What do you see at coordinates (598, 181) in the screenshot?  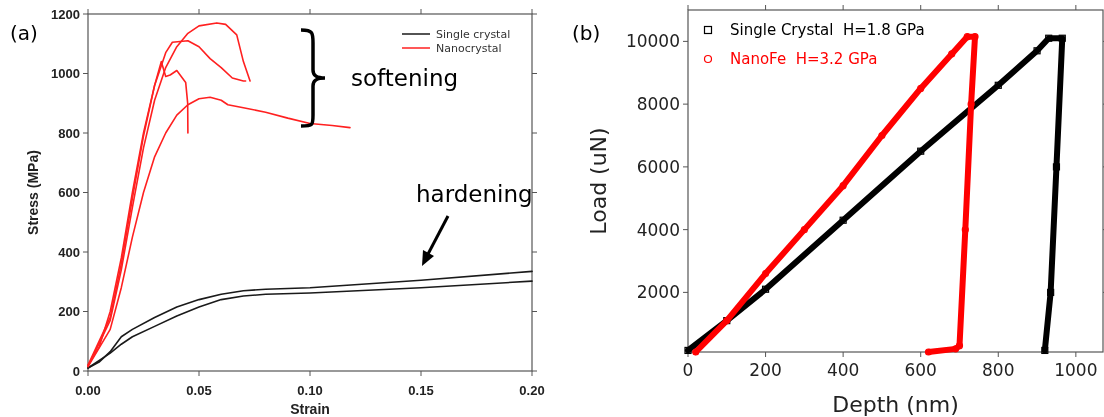 I see `y-axis-title: Load (uN)` at bounding box center [598, 181].